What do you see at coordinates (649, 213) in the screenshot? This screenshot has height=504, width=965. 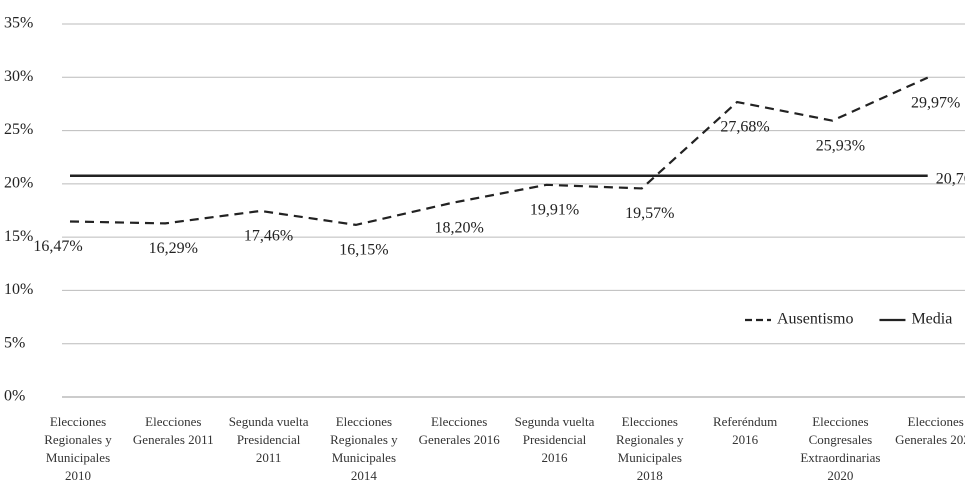 I see `data-label: 19,57%` at bounding box center [649, 213].